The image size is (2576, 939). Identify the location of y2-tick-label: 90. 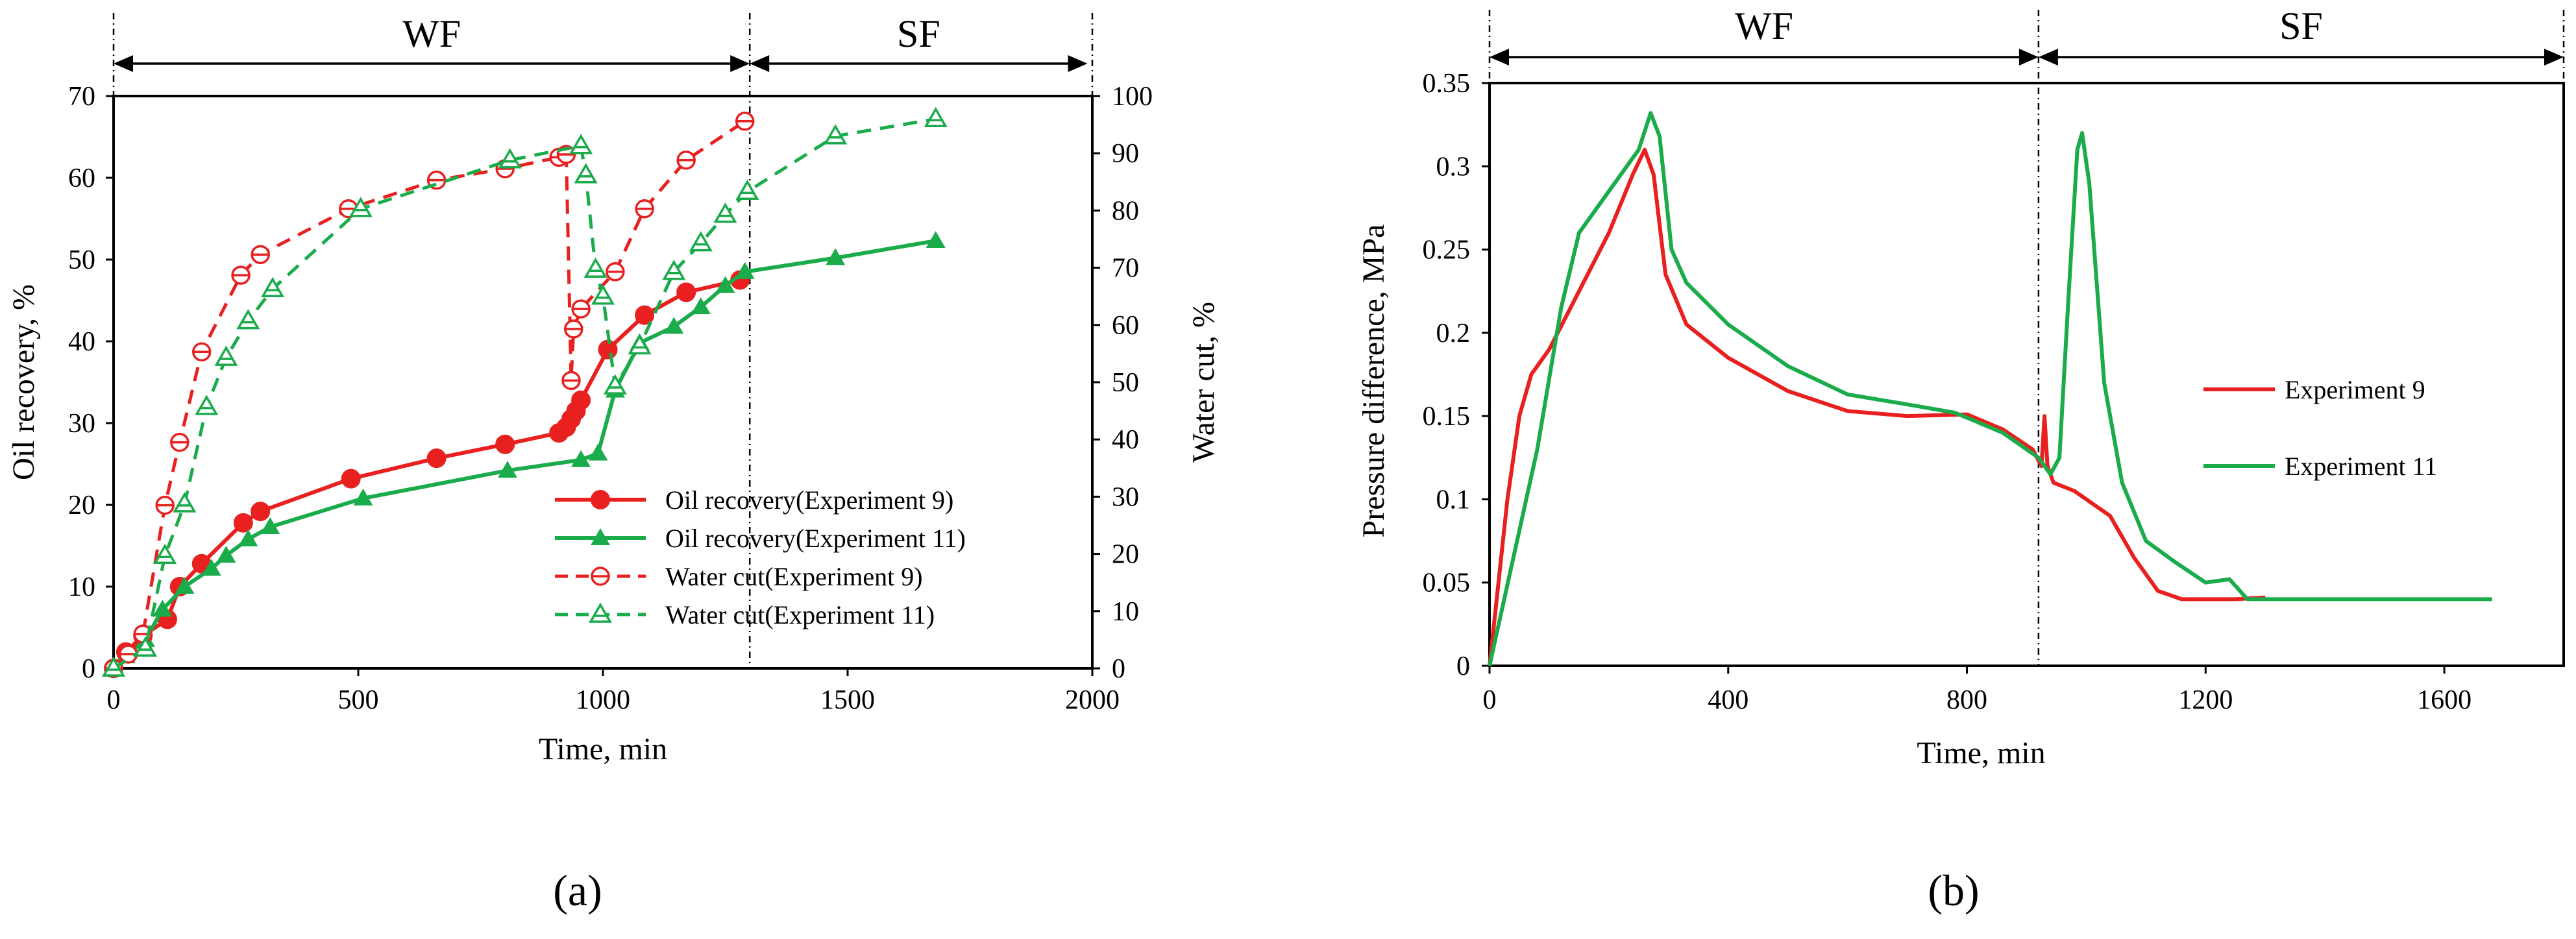
(1125, 154).